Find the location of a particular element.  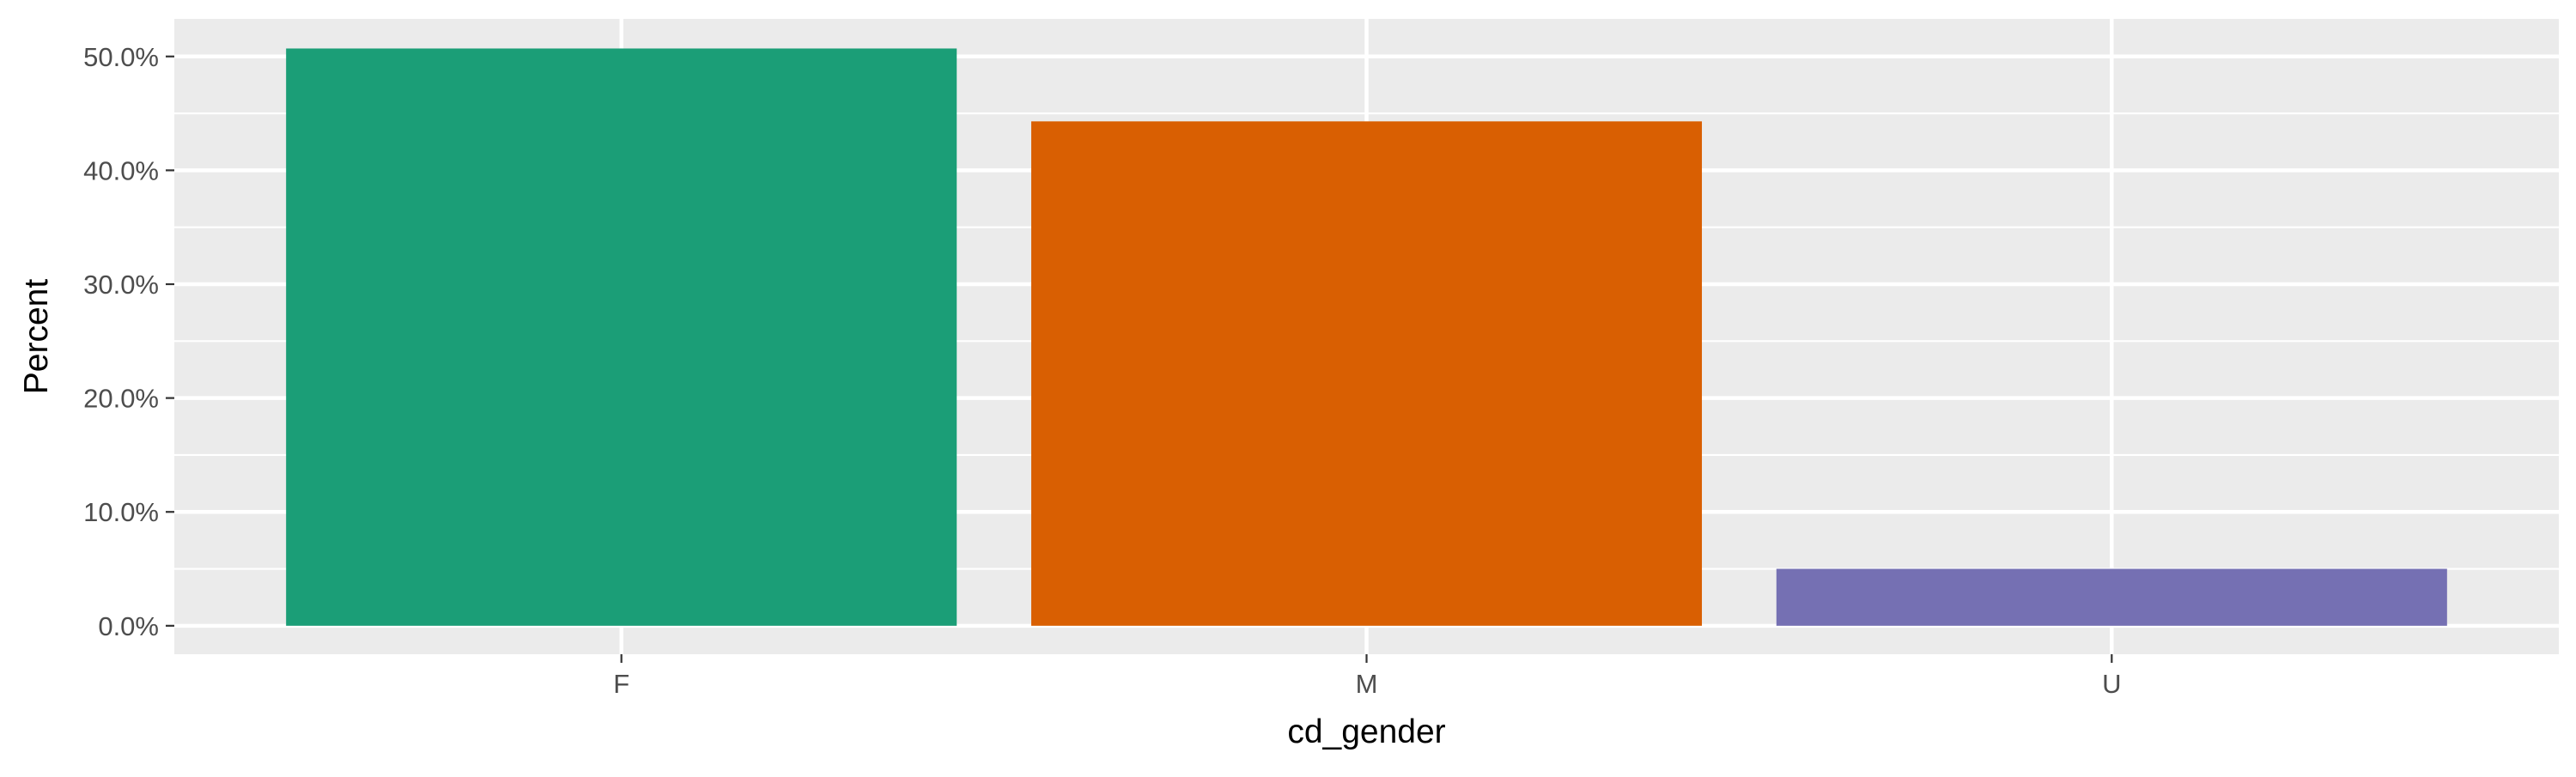

y-tick-label: 30.0% is located at coordinates (121, 285).